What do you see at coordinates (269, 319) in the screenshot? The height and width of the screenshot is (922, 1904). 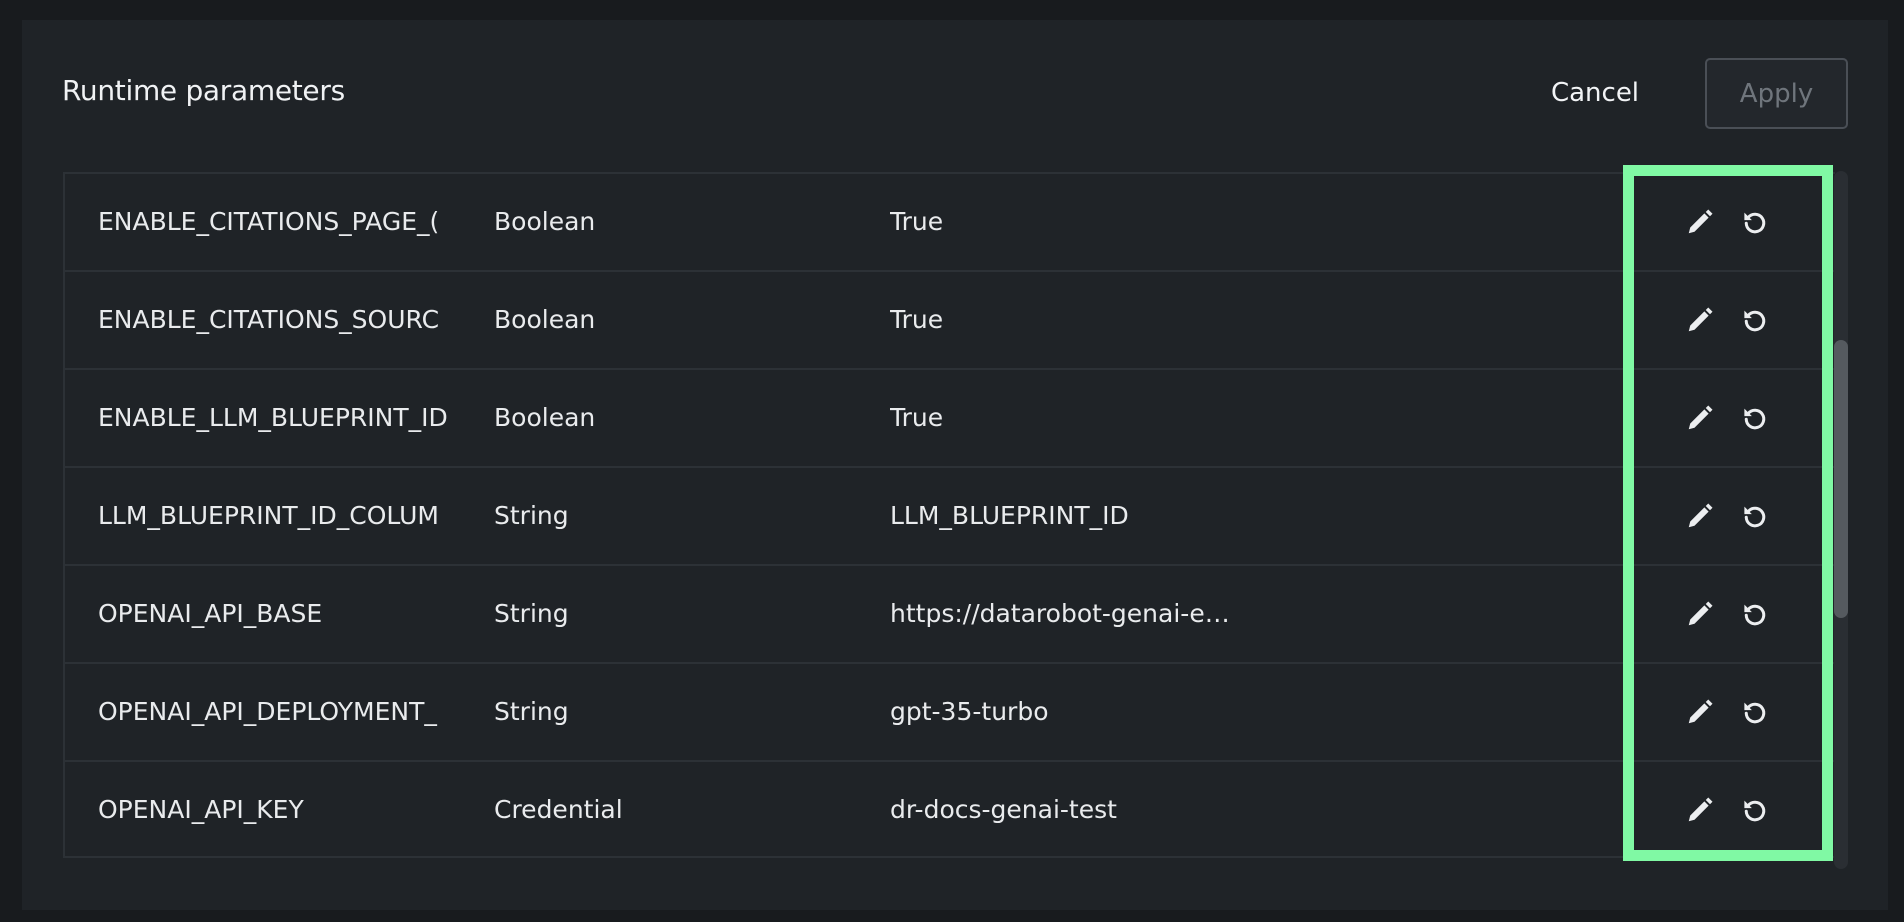 I see `param-name: ENABLE_CITATIONS_SOURC` at bounding box center [269, 319].